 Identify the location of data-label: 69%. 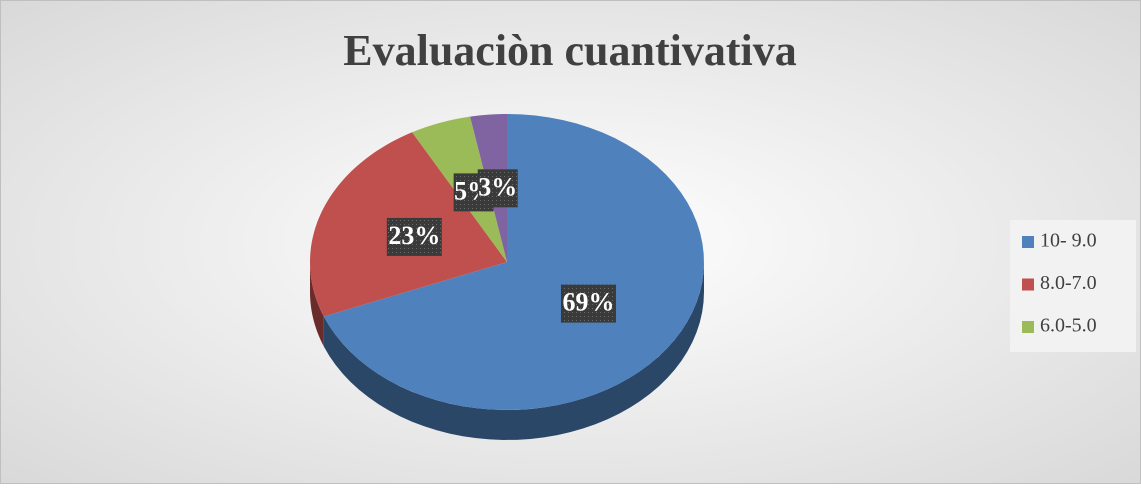
(588, 302).